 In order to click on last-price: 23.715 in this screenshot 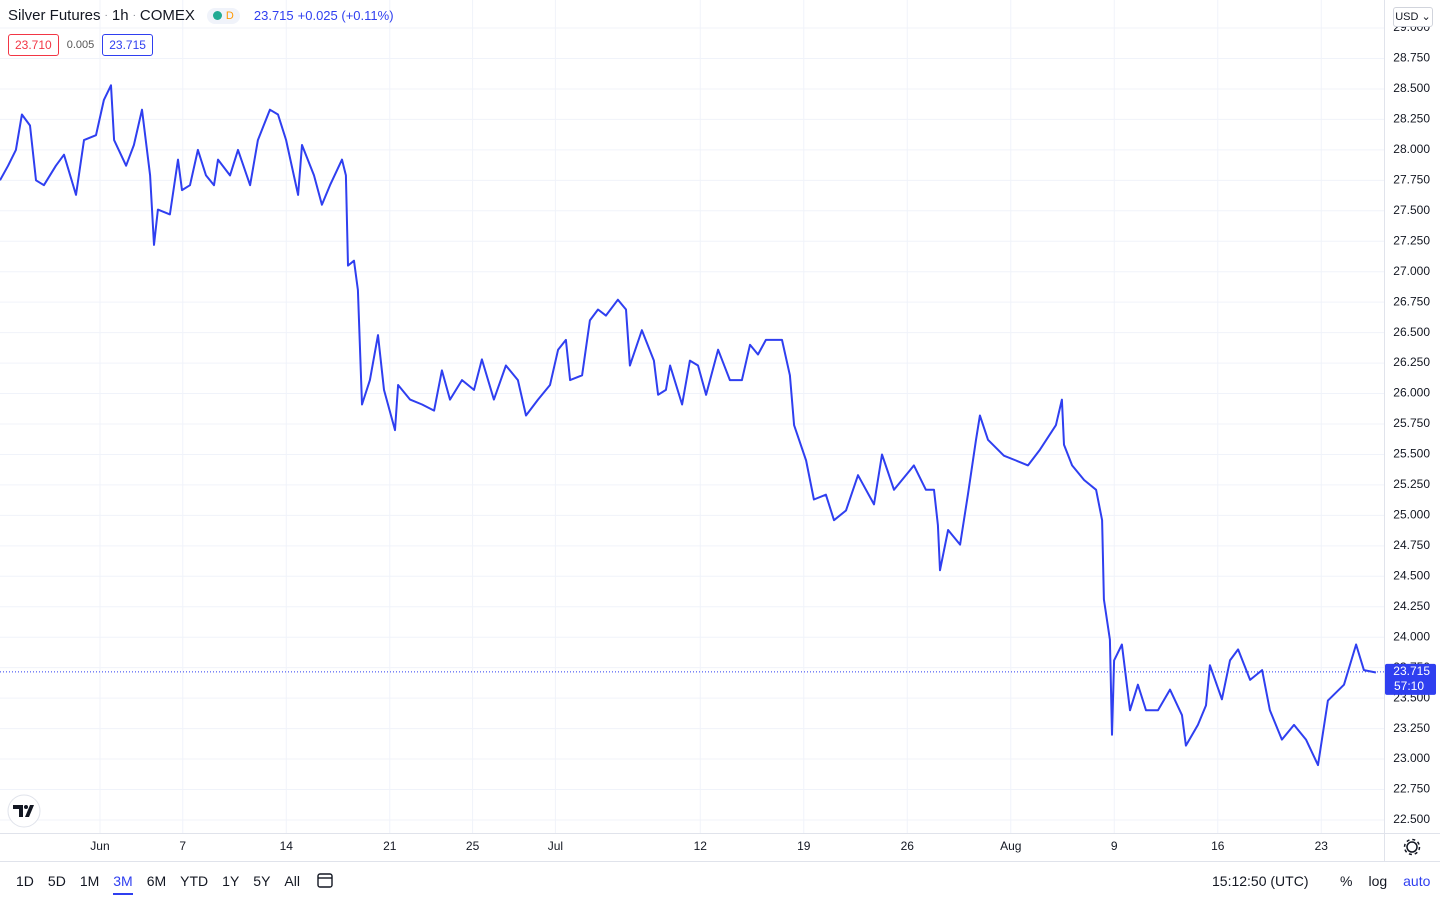, I will do `click(273, 15)`.